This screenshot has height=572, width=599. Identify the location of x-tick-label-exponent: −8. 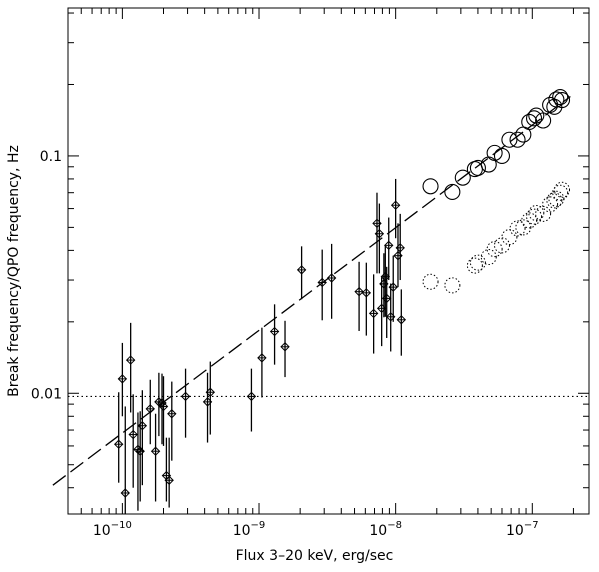
(394, 525).